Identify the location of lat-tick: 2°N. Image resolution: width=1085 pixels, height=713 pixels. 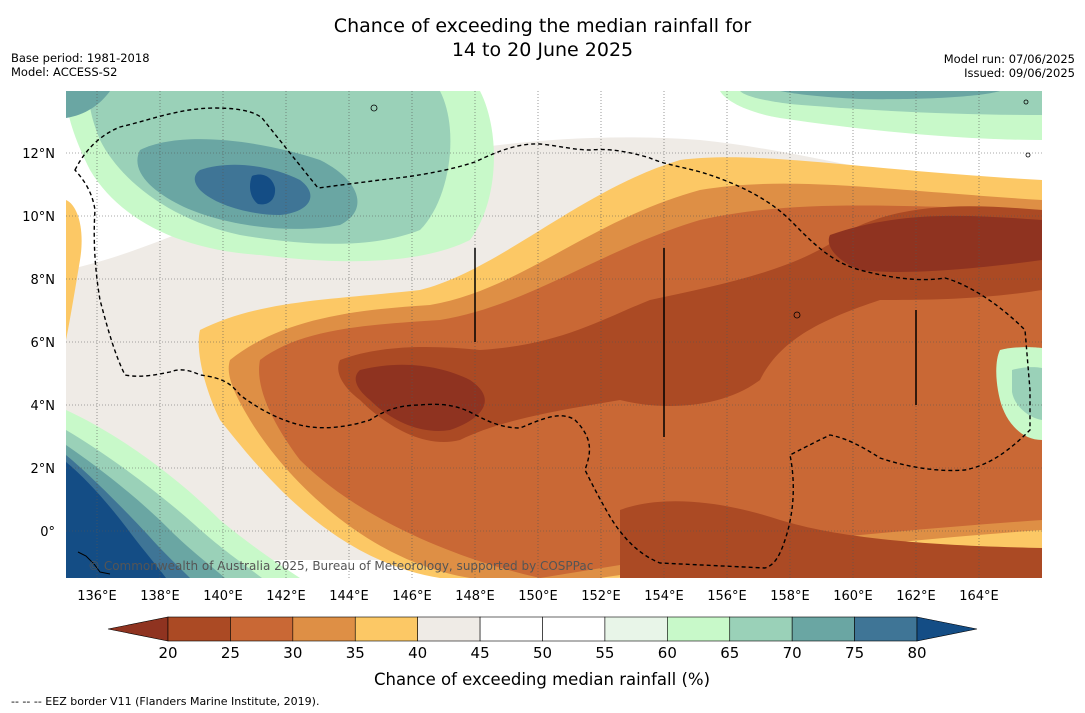
(43, 469).